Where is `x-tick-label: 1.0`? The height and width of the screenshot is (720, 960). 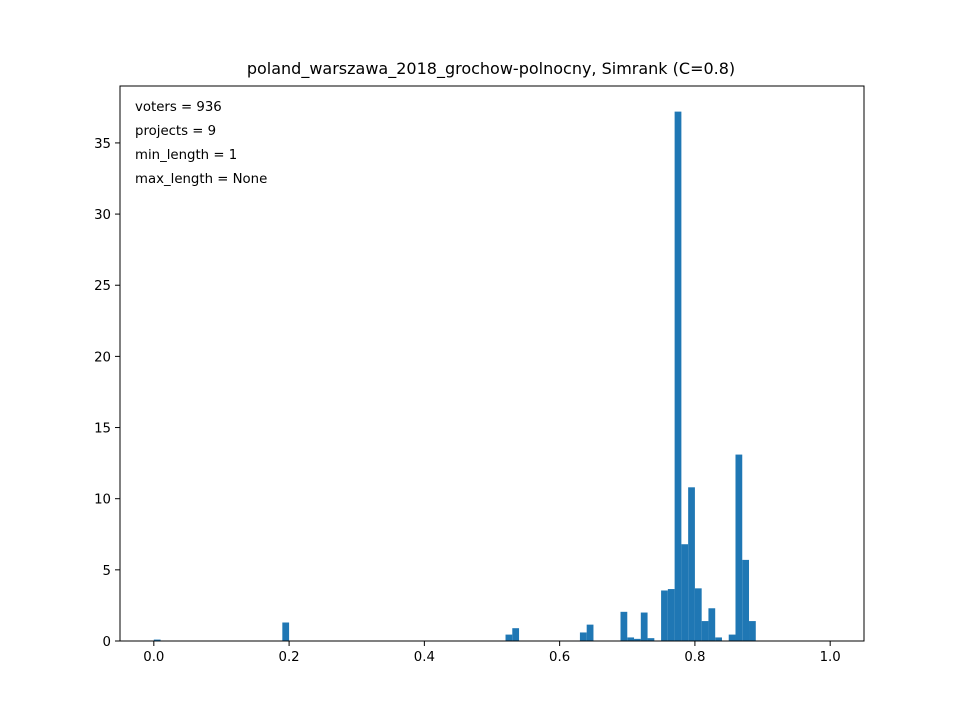
x-tick-label: 1.0 is located at coordinates (830, 657).